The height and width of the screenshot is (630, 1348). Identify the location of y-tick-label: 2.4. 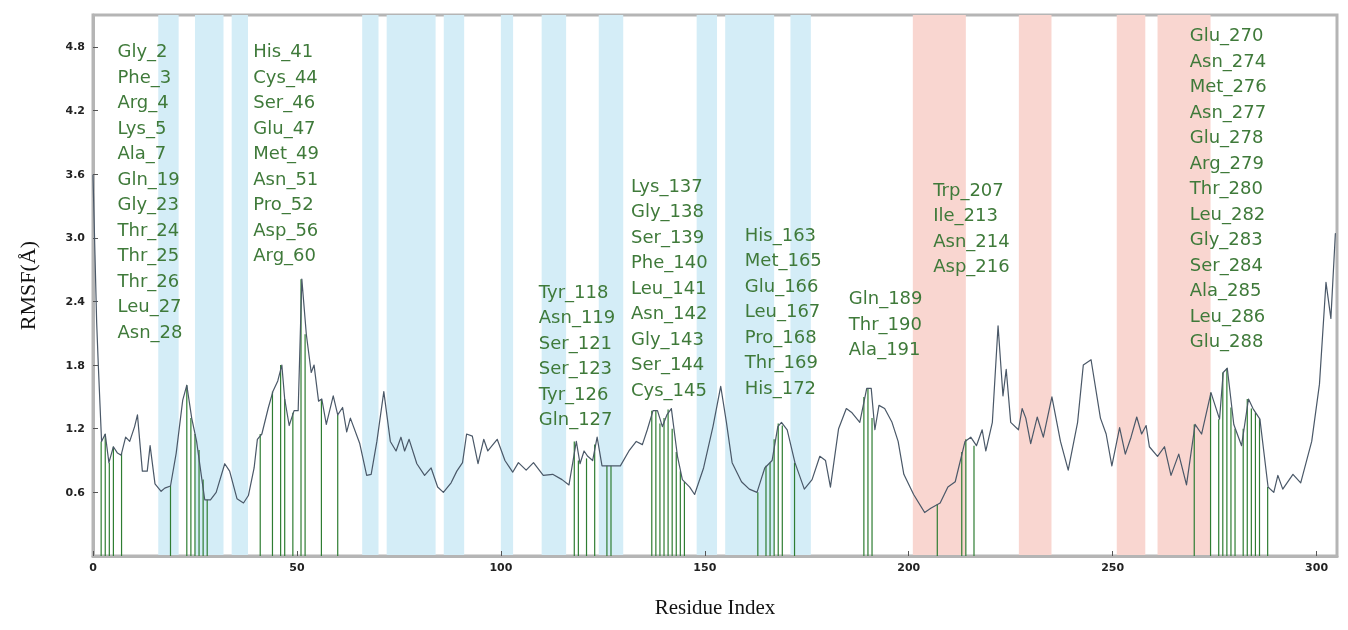
(75, 301).